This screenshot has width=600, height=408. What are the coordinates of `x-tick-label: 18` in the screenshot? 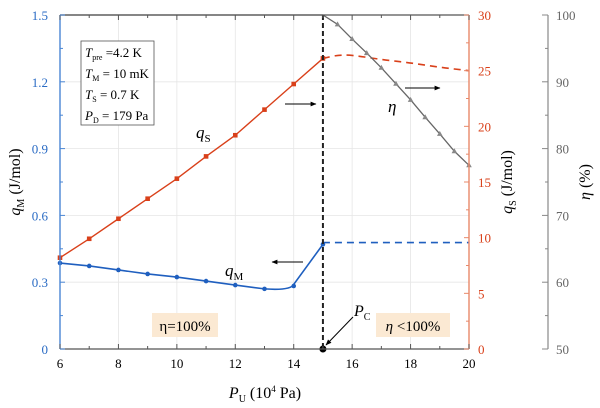 It's located at (410, 363).